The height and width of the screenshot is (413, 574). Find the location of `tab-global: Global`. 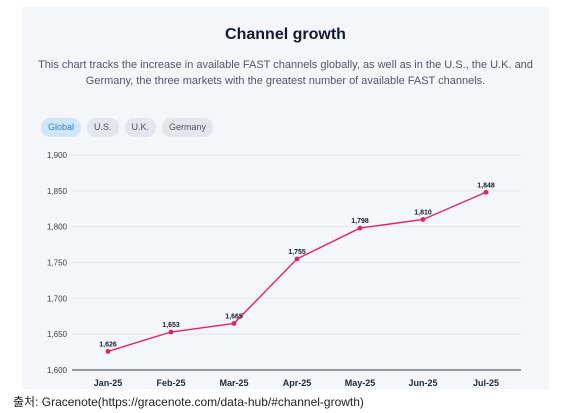

tab-global: Global is located at coordinates (61, 127).